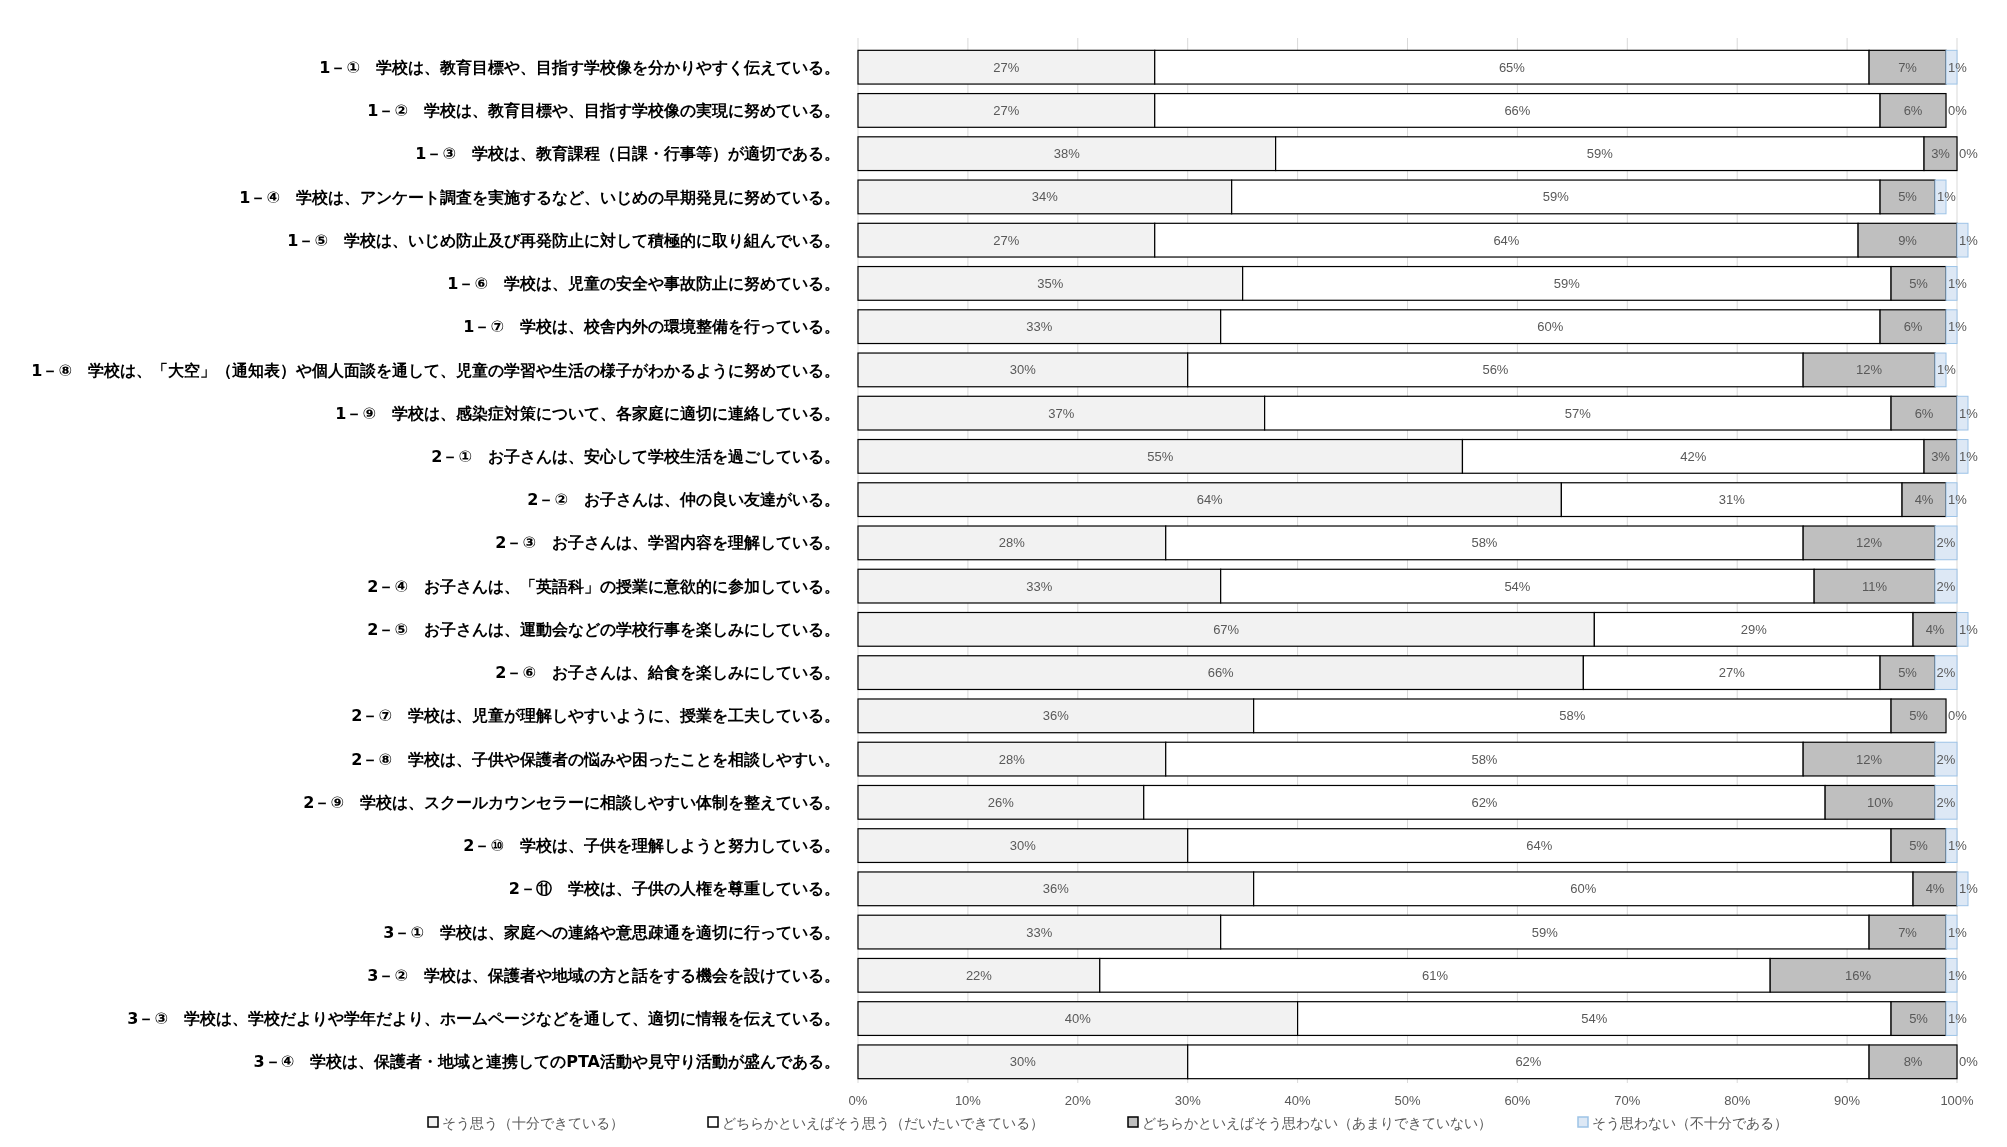 Image resolution: width=2007 pixels, height=1147 pixels. What do you see at coordinates (1188, 1100) in the screenshot?
I see `x-tick-label: 30%` at bounding box center [1188, 1100].